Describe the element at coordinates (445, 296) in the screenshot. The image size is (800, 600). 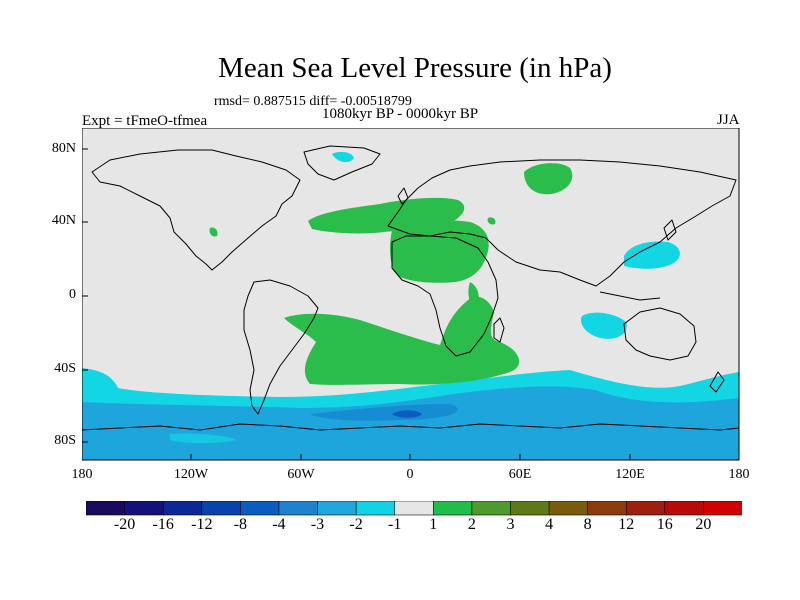
I see `coastline-africa` at that location.